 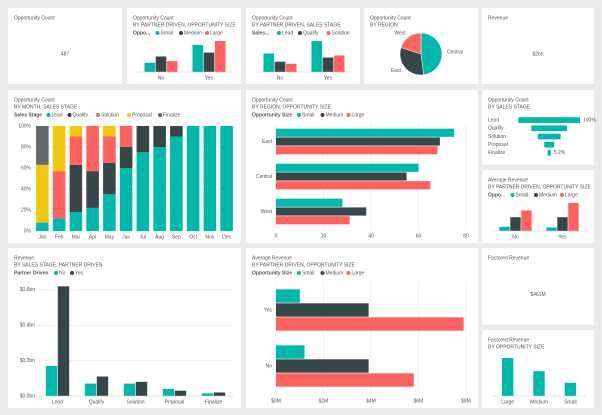 I want to click on stage-label: Proposal, so click(x=498, y=145).